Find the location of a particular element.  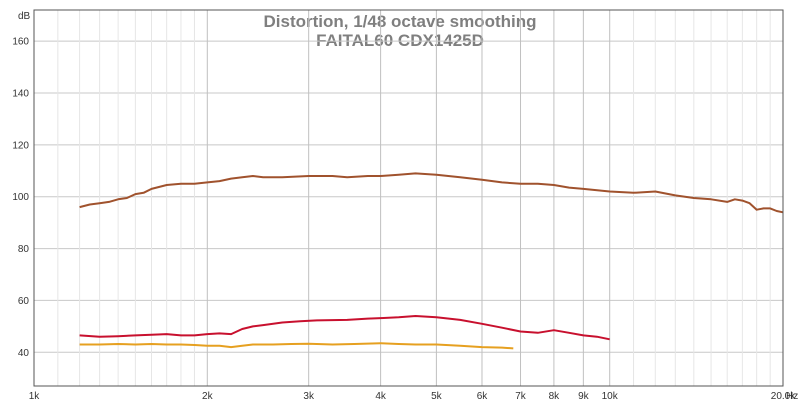

x-tick-label: 2k is located at coordinates (208, 396).